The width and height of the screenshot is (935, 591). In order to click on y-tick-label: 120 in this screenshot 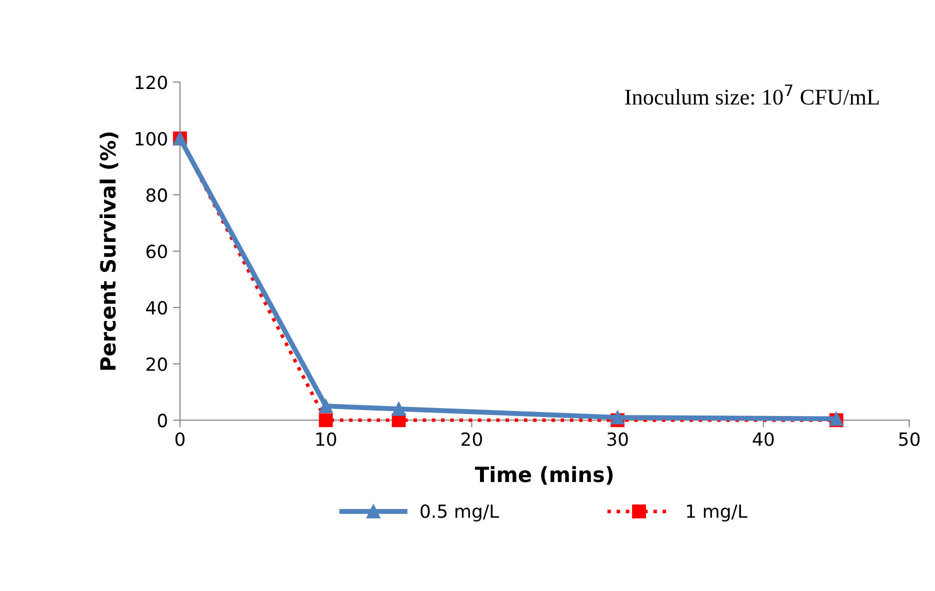, I will do `click(151, 83)`.